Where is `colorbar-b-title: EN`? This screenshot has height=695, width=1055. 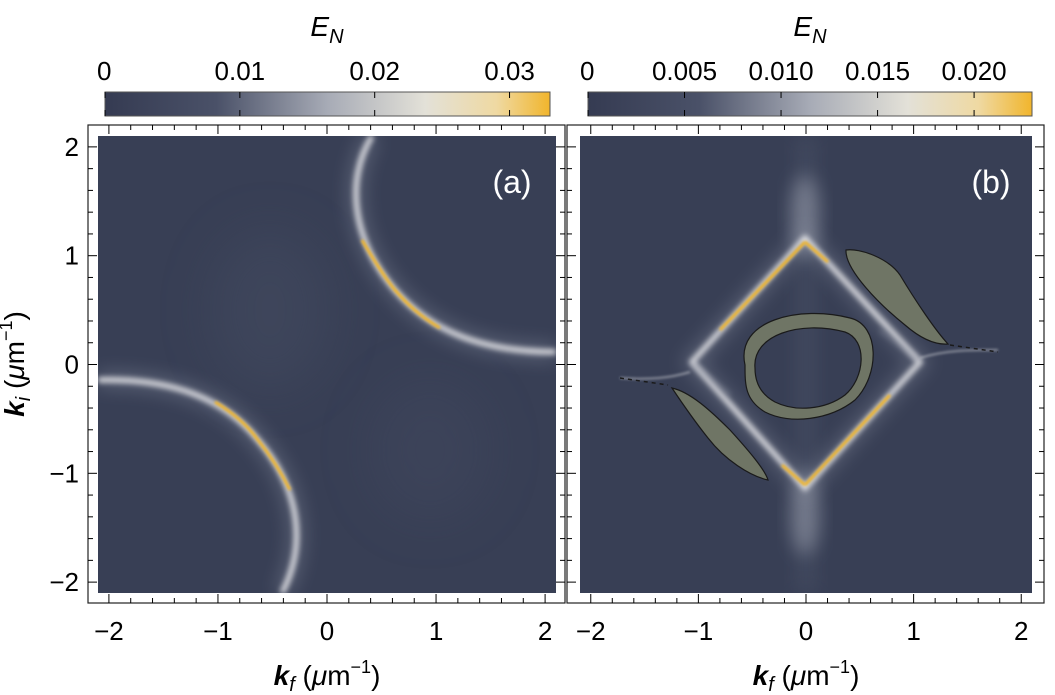
colorbar-b-title: EN is located at coordinates (810, 29).